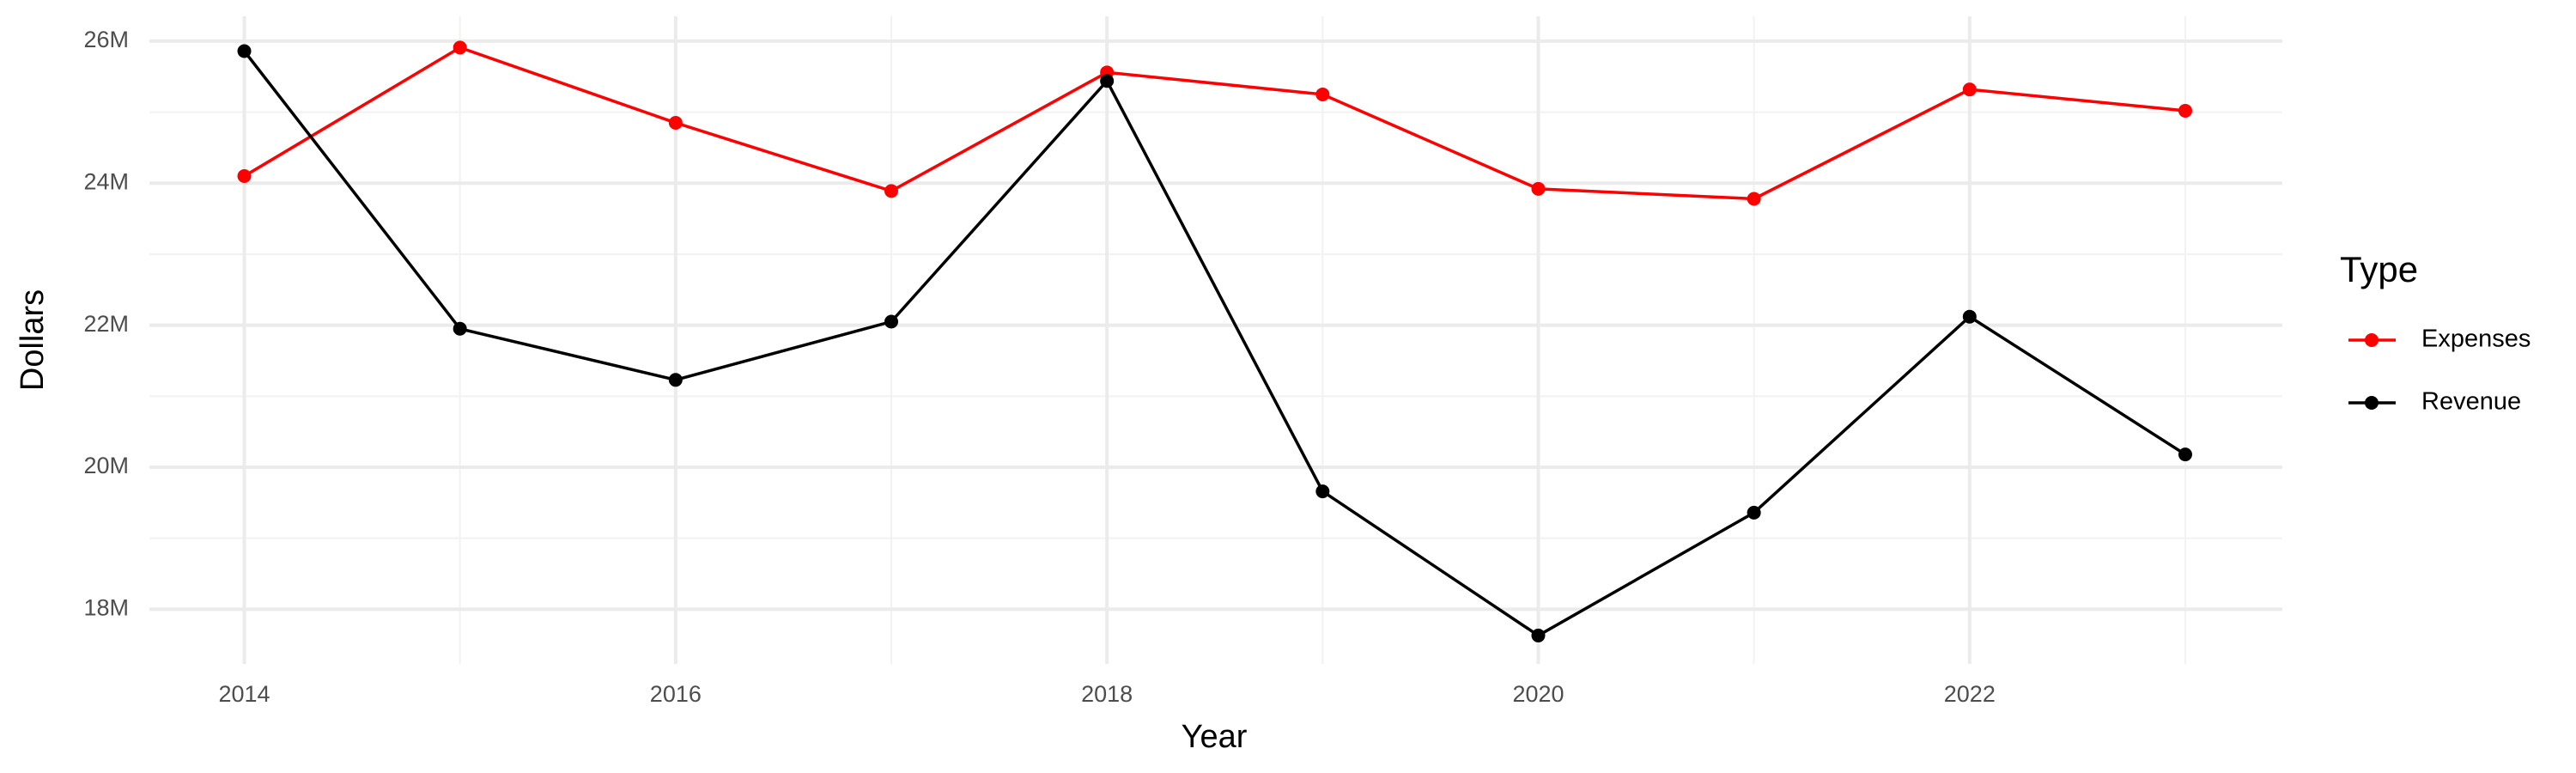  What do you see at coordinates (1538, 694) in the screenshot?
I see `x-tick-label: 2020` at bounding box center [1538, 694].